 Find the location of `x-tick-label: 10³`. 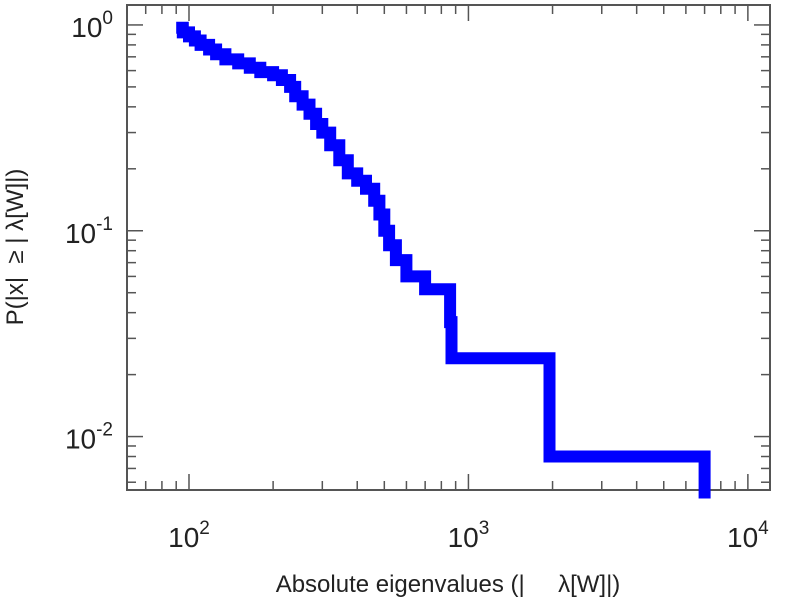

x-tick-label: 10³ is located at coordinates (469, 535).